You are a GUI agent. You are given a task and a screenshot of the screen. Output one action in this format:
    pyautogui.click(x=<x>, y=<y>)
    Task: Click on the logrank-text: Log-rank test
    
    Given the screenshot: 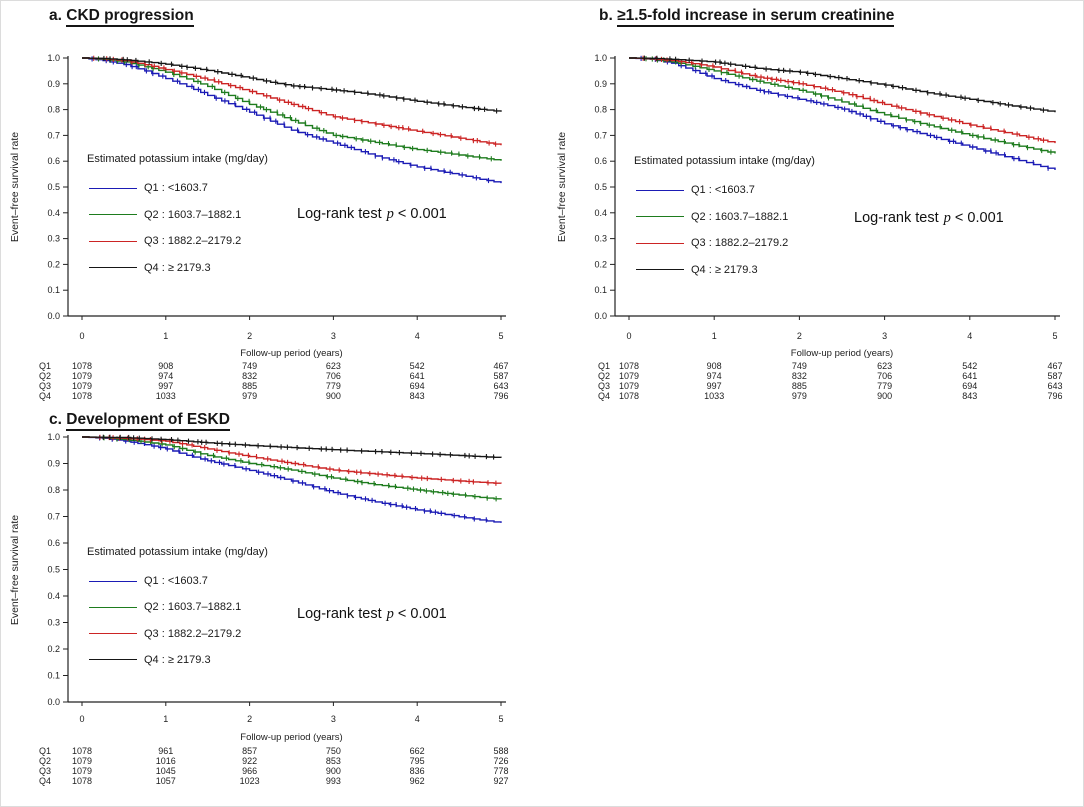 What is the action you would take?
    pyautogui.click(x=339, y=214)
    